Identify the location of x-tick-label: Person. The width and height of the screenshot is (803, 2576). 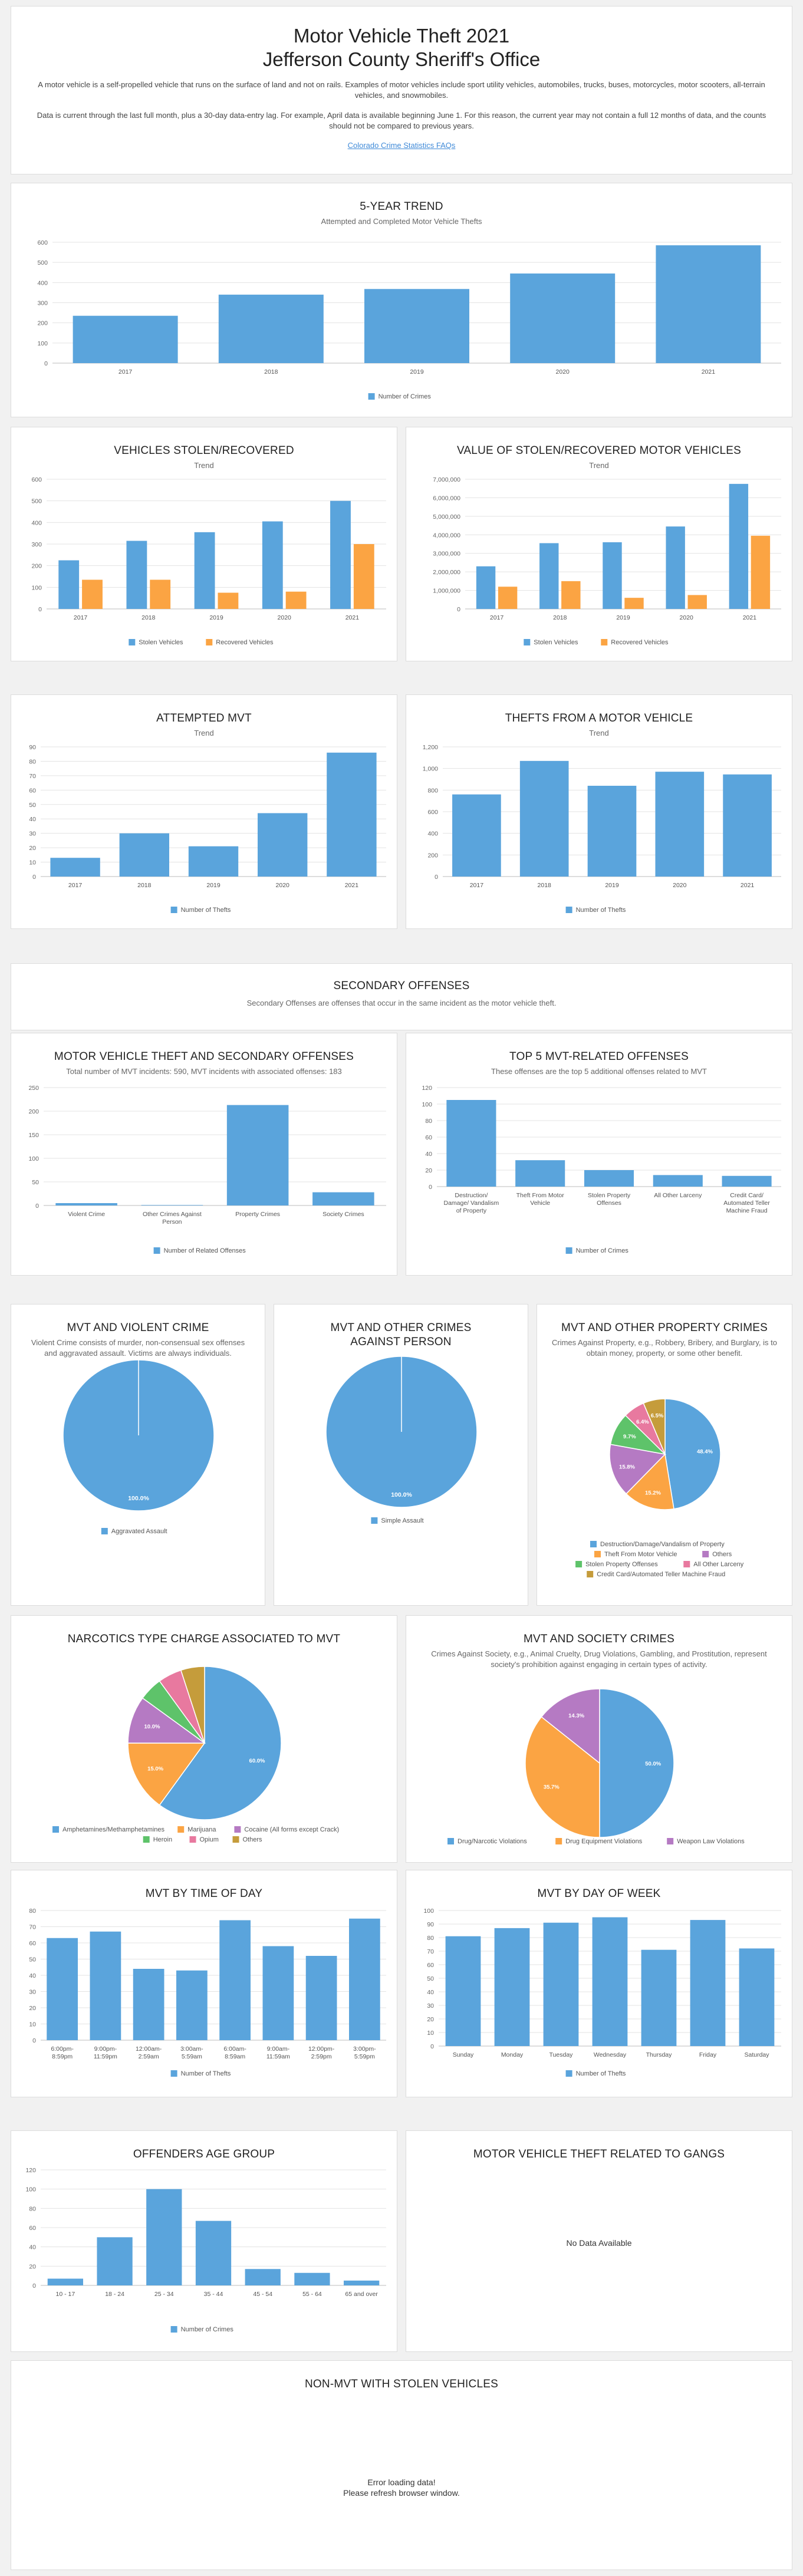
(172, 1222).